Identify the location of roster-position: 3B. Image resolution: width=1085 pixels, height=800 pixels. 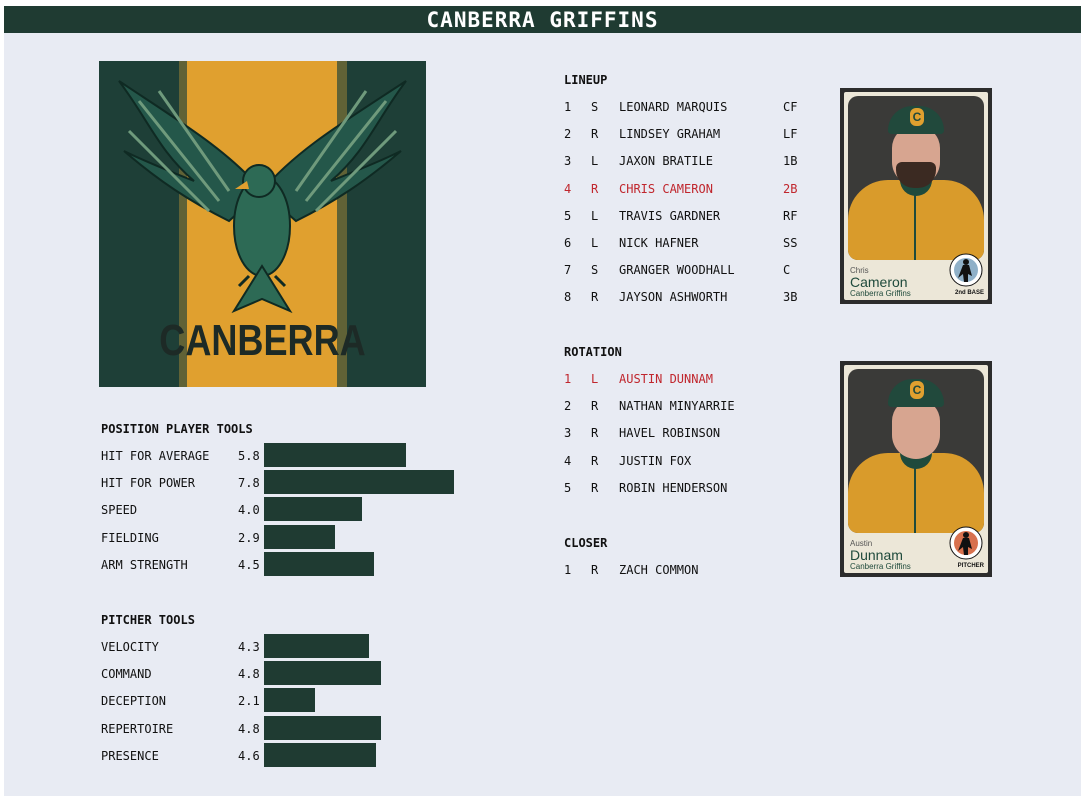
(790, 297).